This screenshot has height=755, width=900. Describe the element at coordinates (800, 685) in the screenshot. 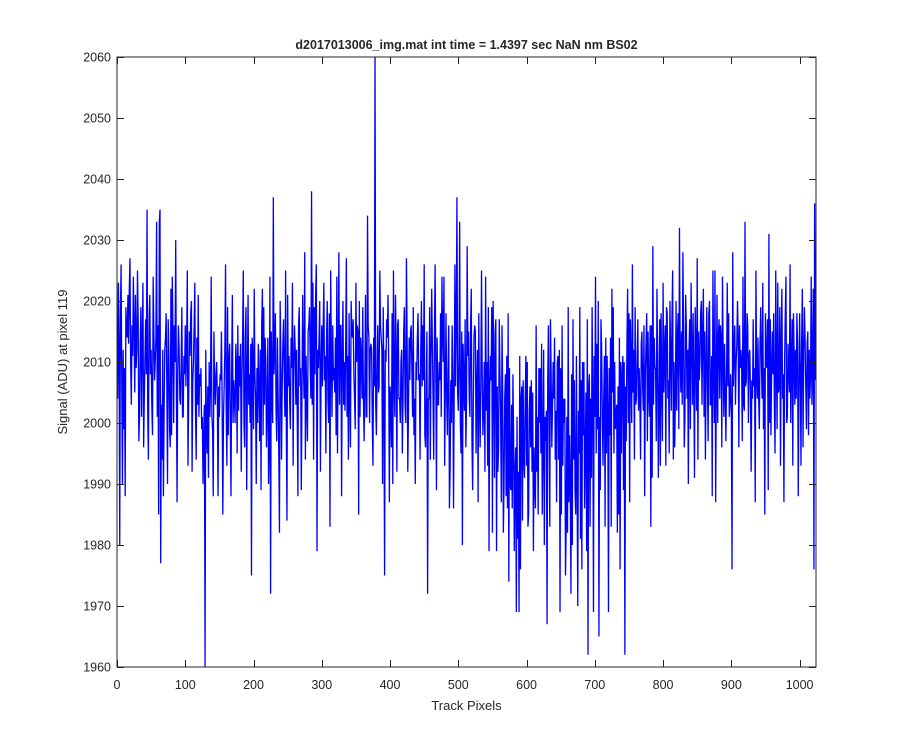

I see `x-tick-label: 1000` at that location.